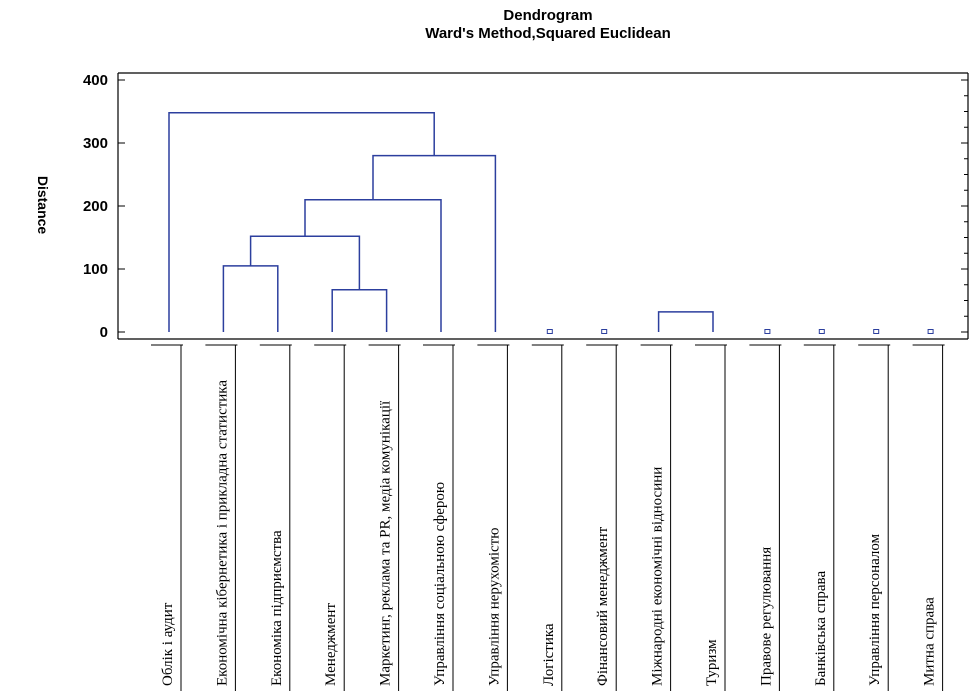 Image resolution: width=976 pixels, height=691 pixels. What do you see at coordinates (547, 15) in the screenshot?
I see `chart-title: Dendrogram` at bounding box center [547, 15].